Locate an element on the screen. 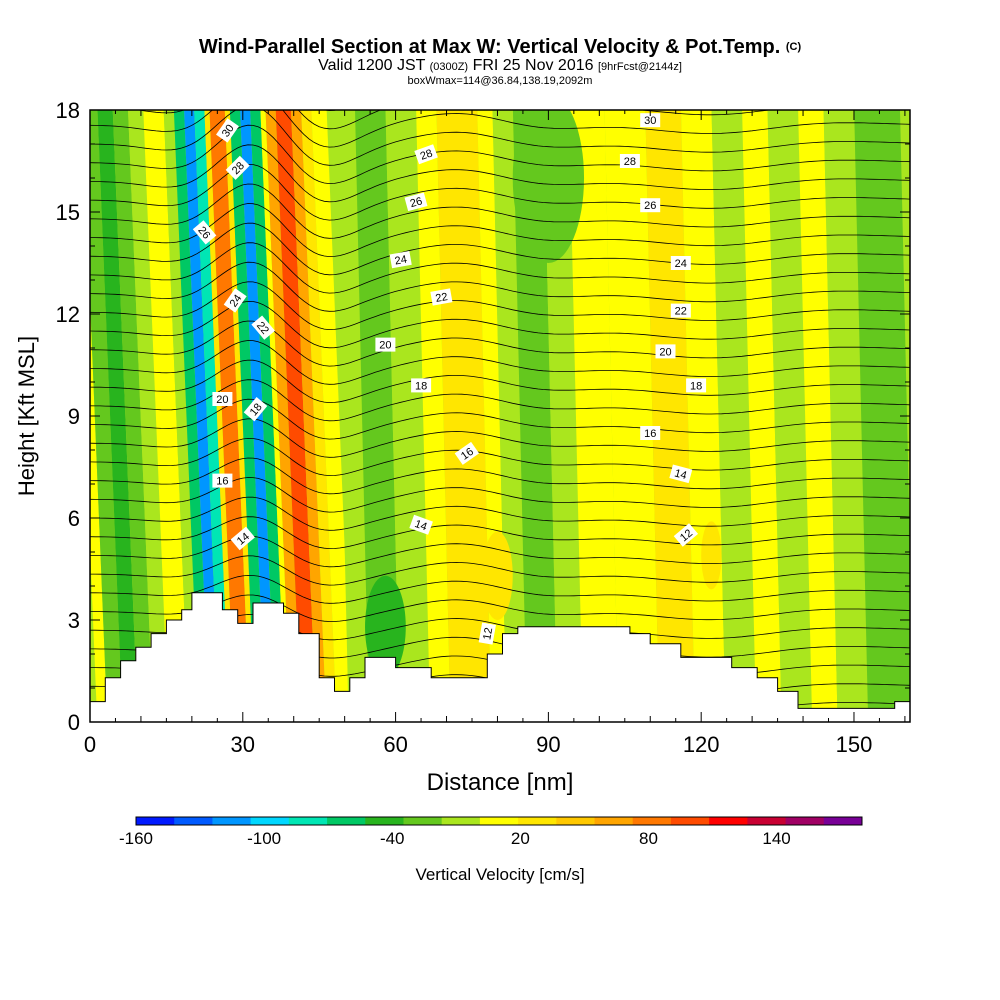  isentrope-label: 20 is located at coordinates (665, 351).